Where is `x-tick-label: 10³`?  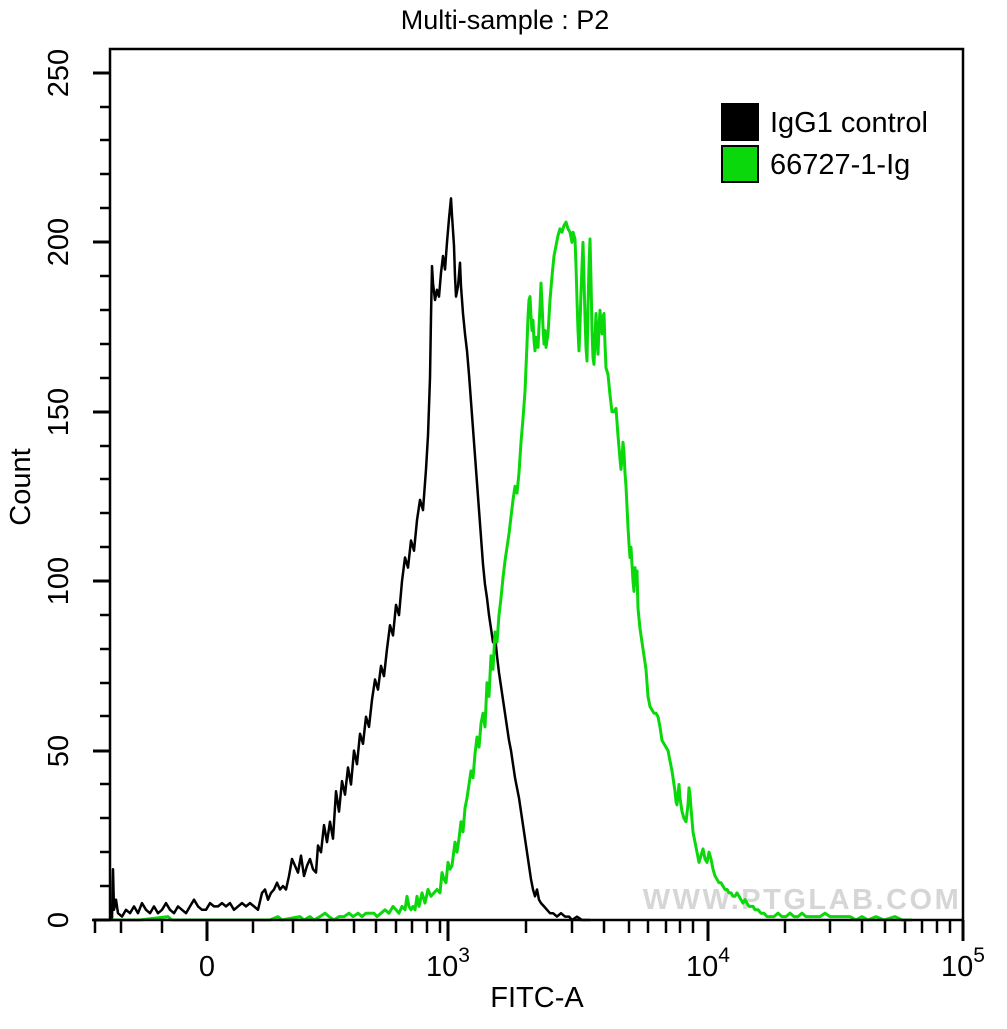 x-tick-label: 10³ is located at coordinates (448, 963).